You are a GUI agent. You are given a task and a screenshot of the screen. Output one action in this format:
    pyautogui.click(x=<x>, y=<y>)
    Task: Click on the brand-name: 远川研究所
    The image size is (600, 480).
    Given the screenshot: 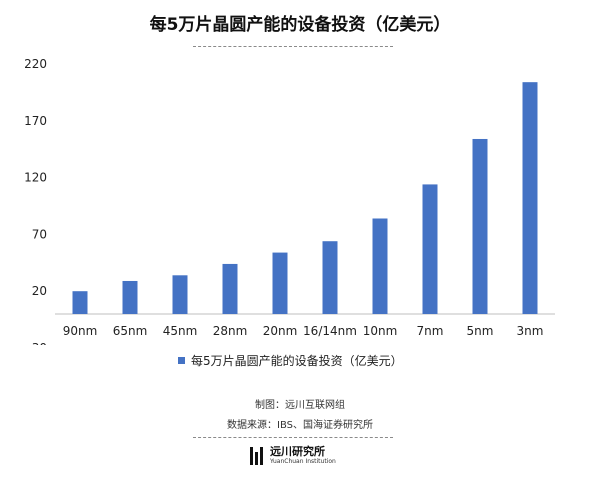 What is the action you would take?
    pyautogui.click(x=297, y=451)
    